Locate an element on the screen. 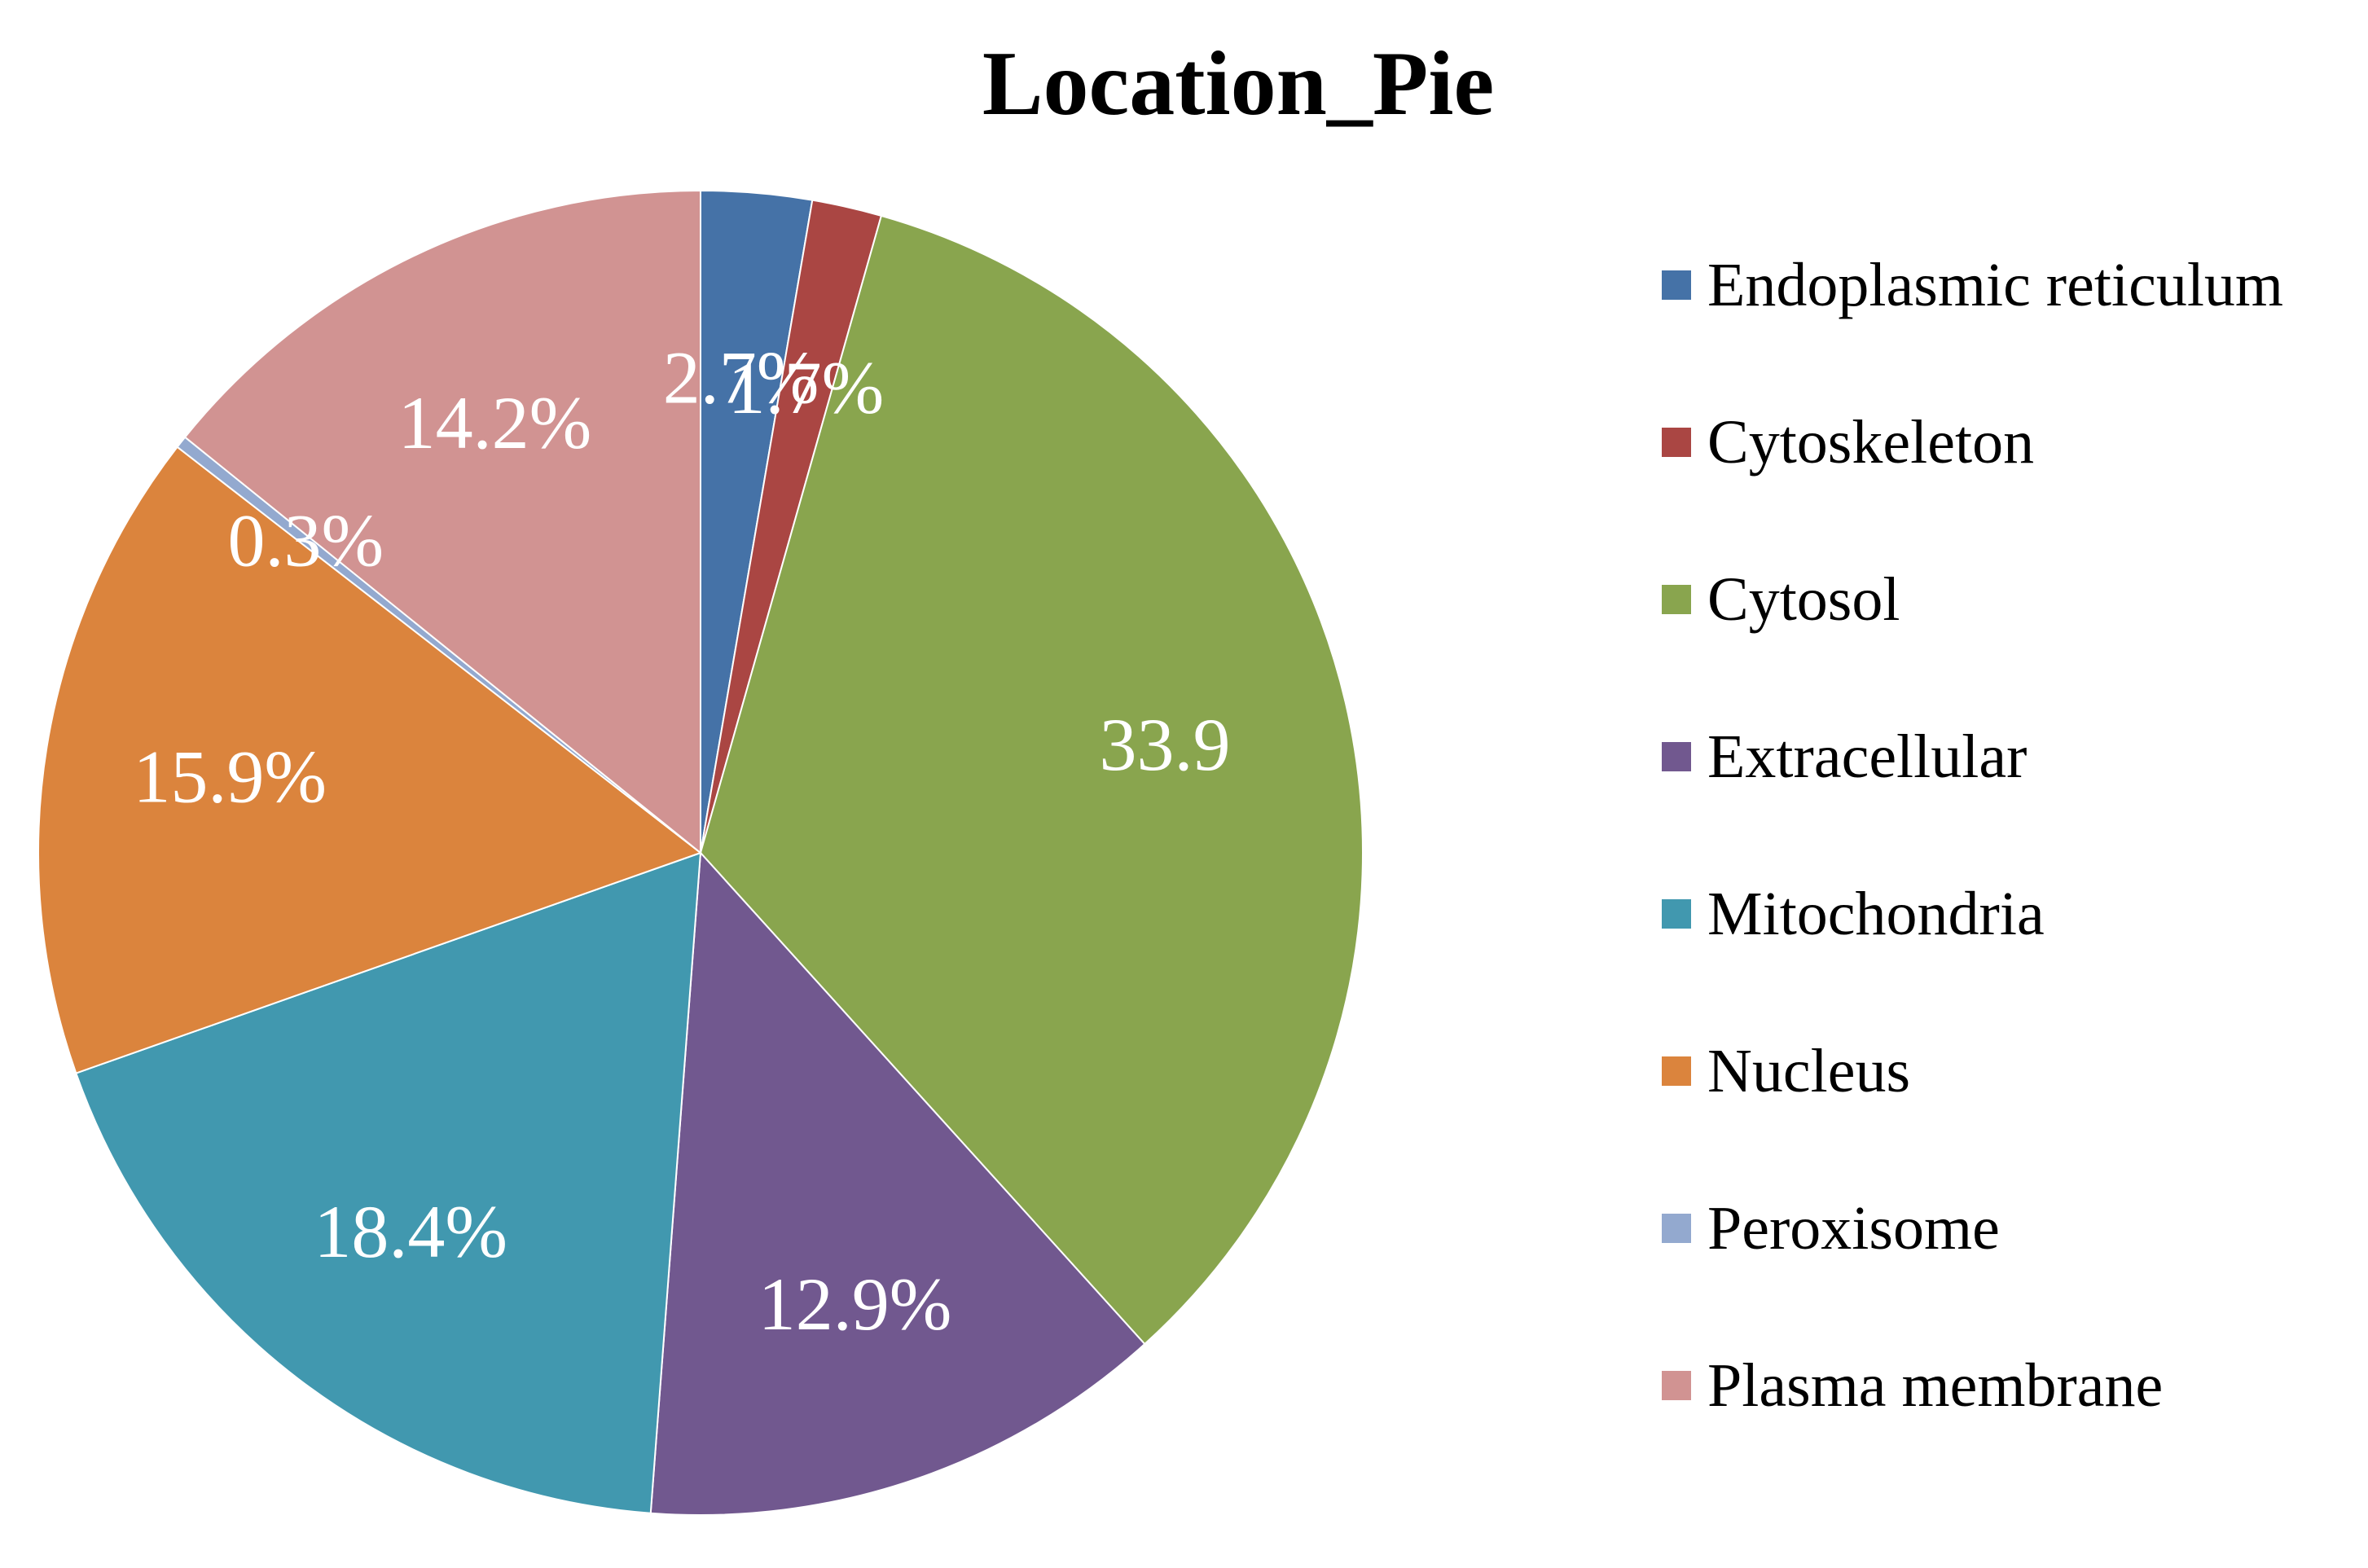  legend-item-endoplasmic-reticulum: Endoplasmic reticulum is located at coordinates (1972, 285).